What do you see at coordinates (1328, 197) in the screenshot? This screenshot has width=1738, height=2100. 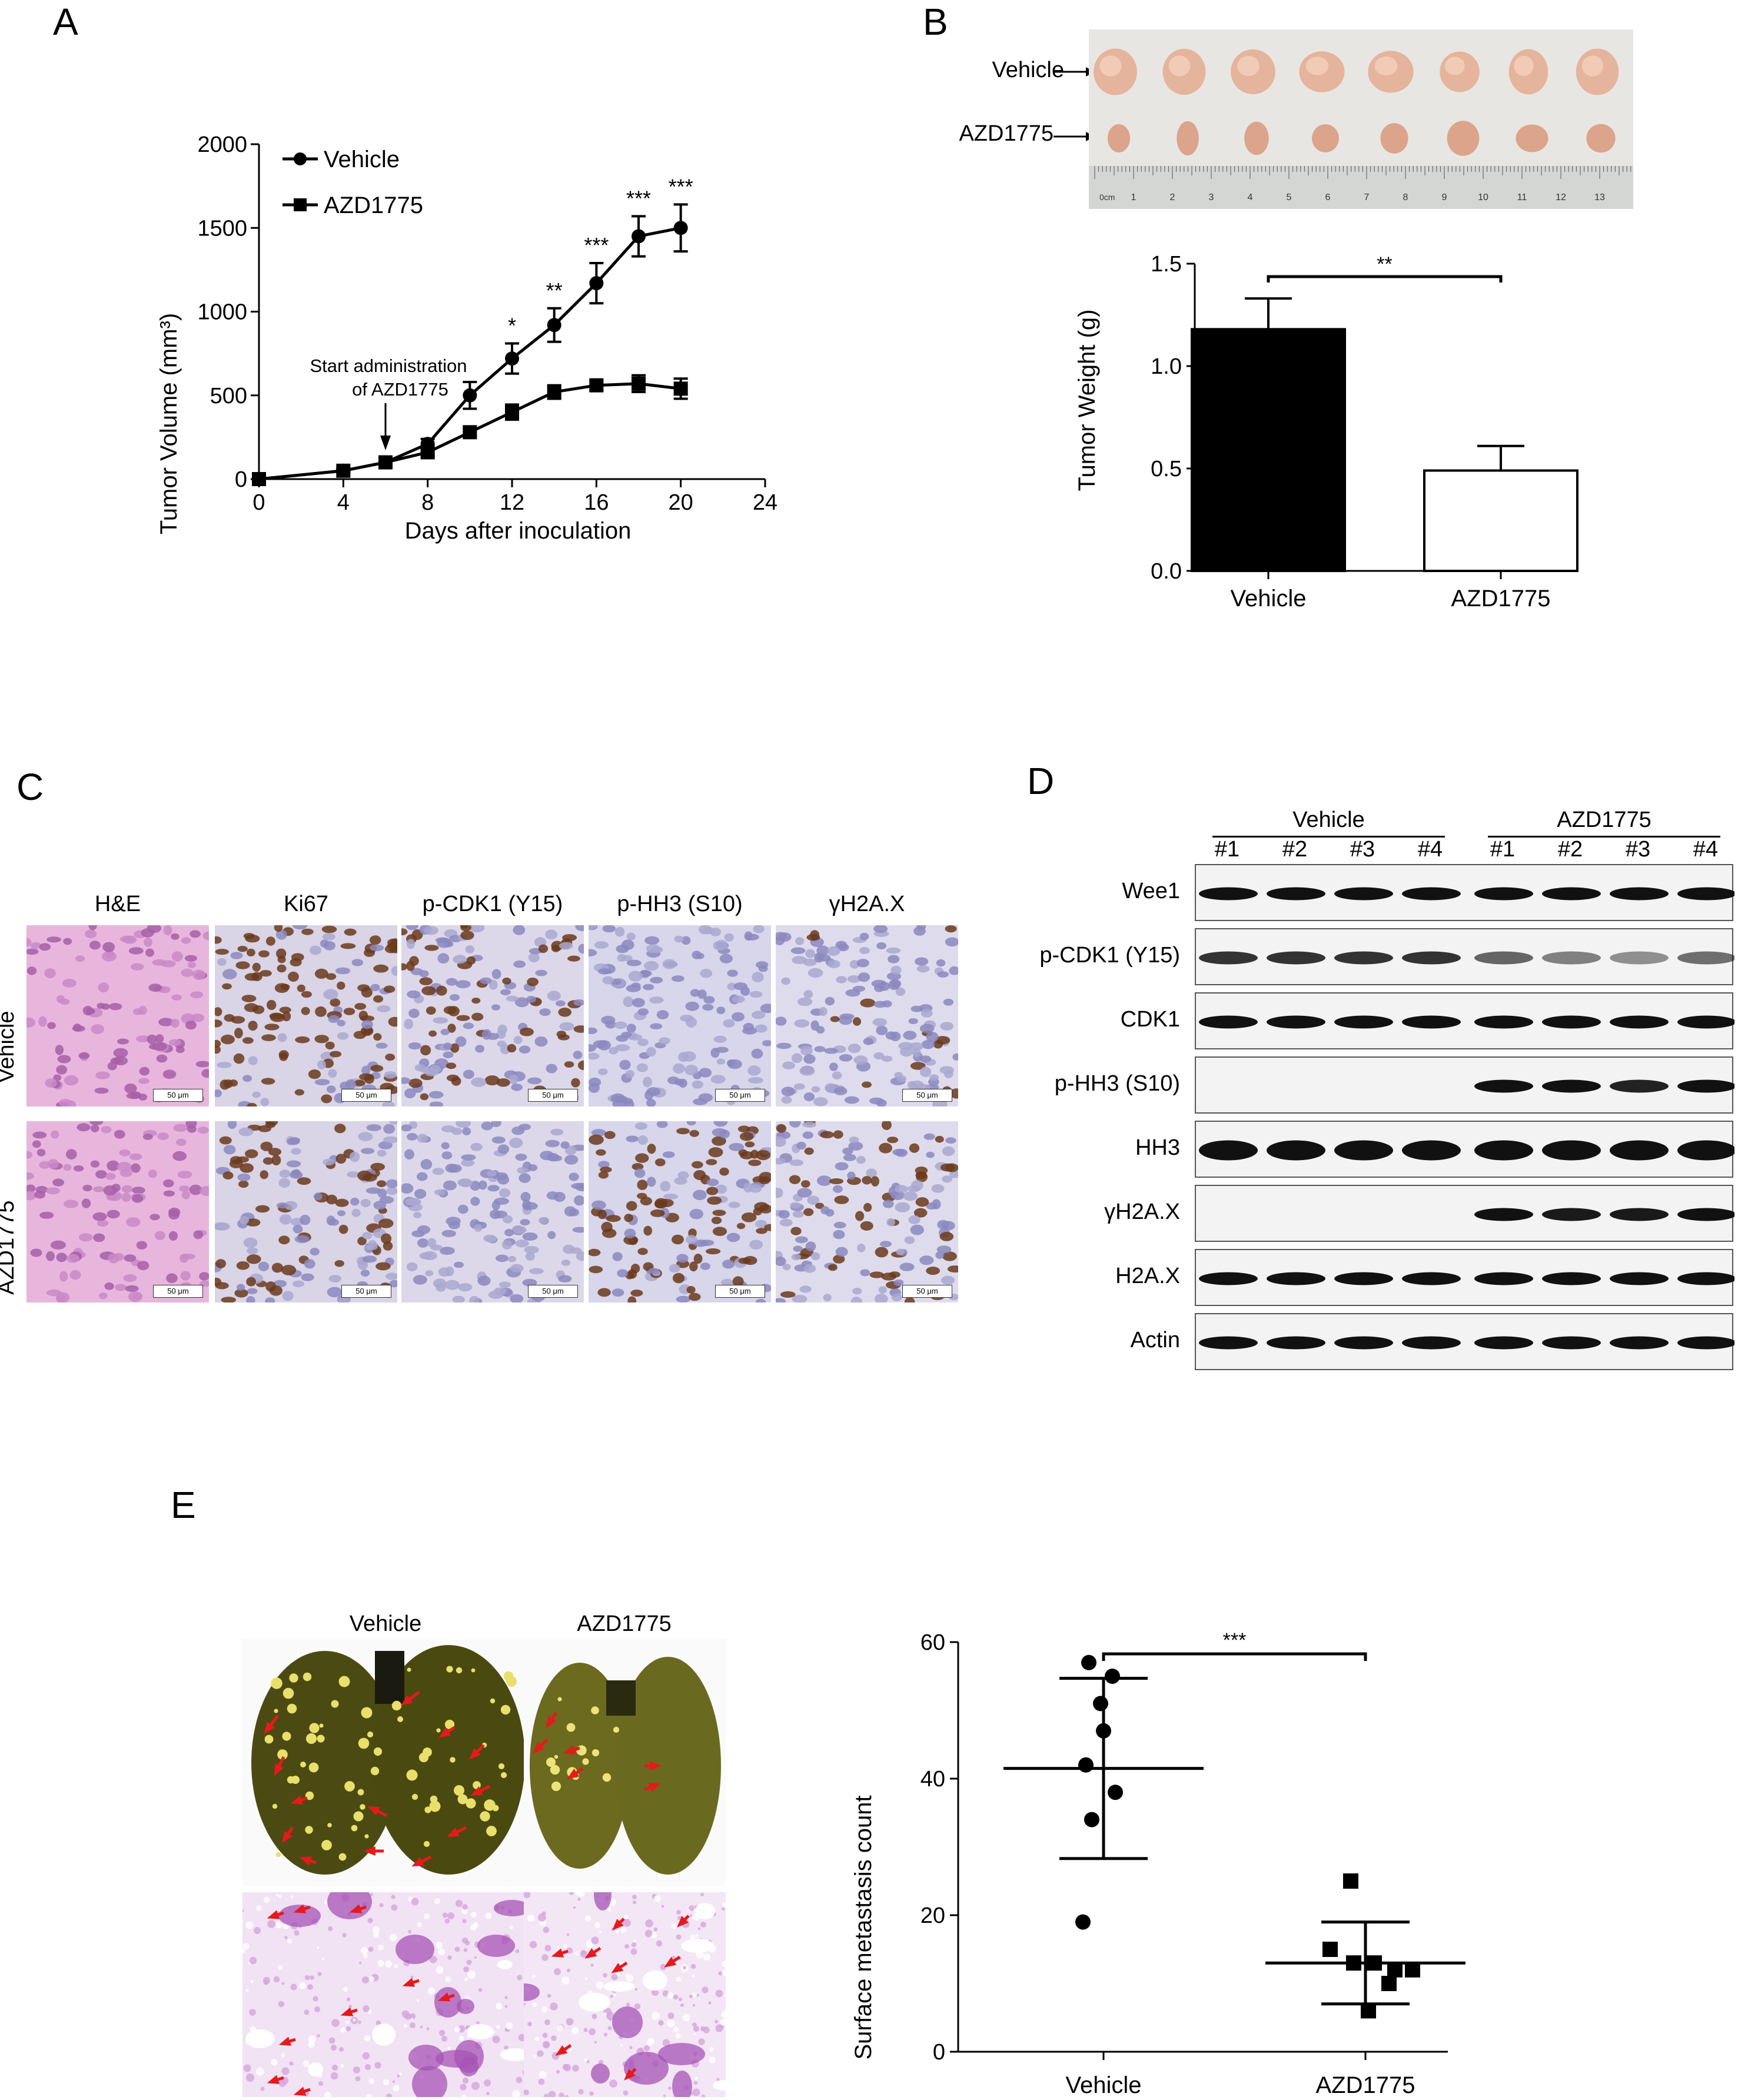 I see `ruler-number: 6` at bounding box center [1328, 197].